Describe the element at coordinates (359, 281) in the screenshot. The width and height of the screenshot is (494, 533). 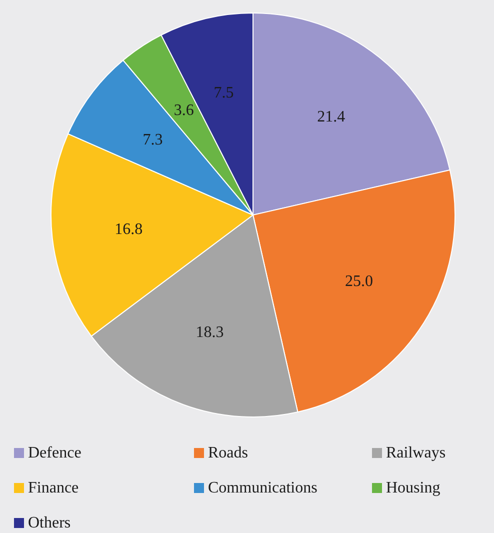
I see `data-label: 25.0` at that location.